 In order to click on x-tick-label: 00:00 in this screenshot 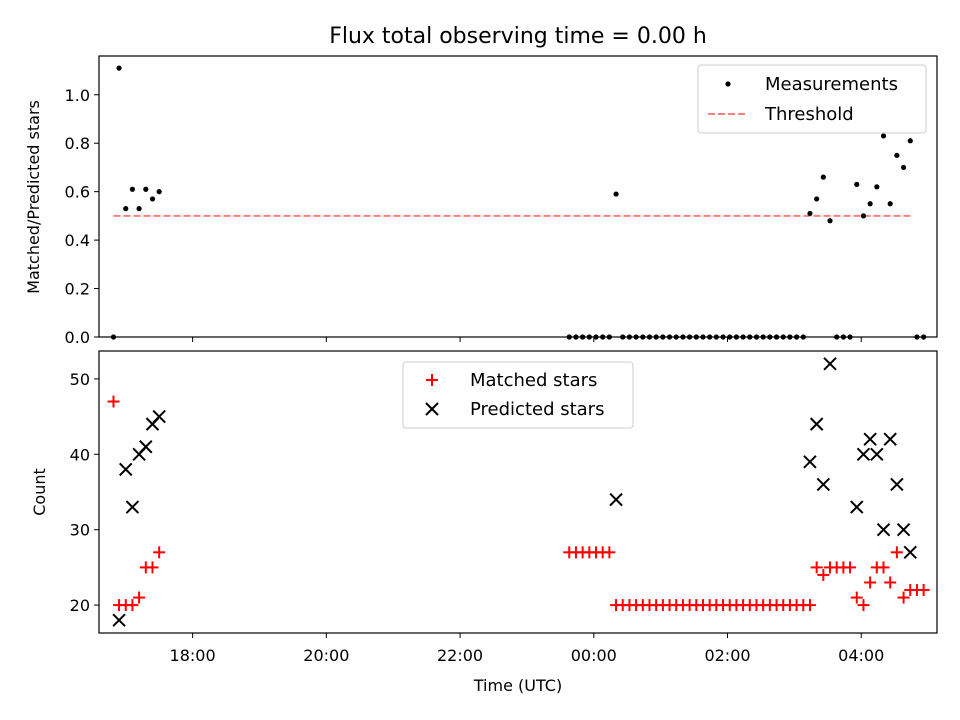, I will do `click(594, 655)`.